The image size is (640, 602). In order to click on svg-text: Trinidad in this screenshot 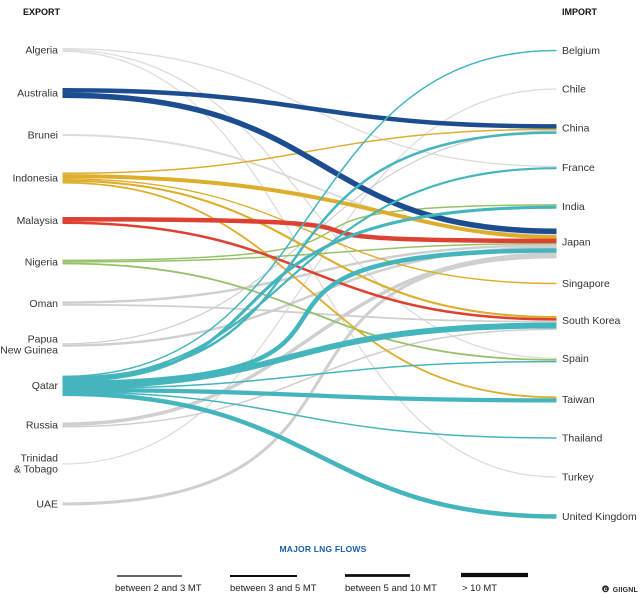, I will do `click(39, 459)`.